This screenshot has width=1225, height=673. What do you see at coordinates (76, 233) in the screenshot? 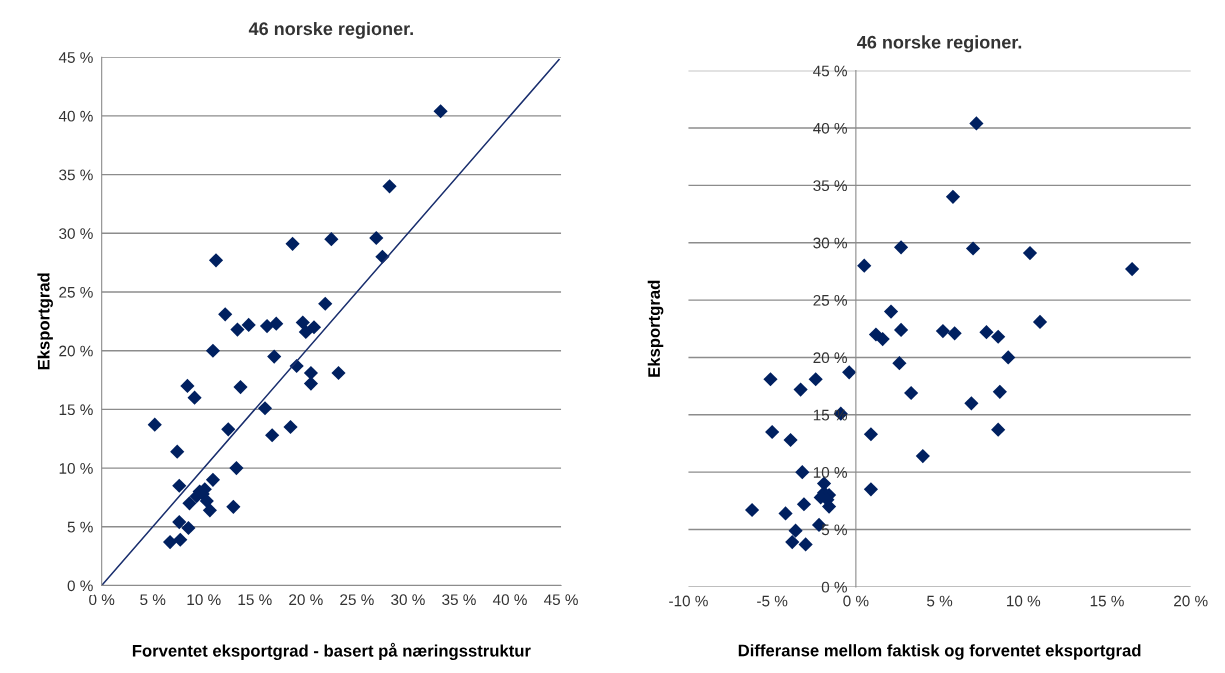
I see `y-tick-label: 30 %` at bounding box center [76, 233].